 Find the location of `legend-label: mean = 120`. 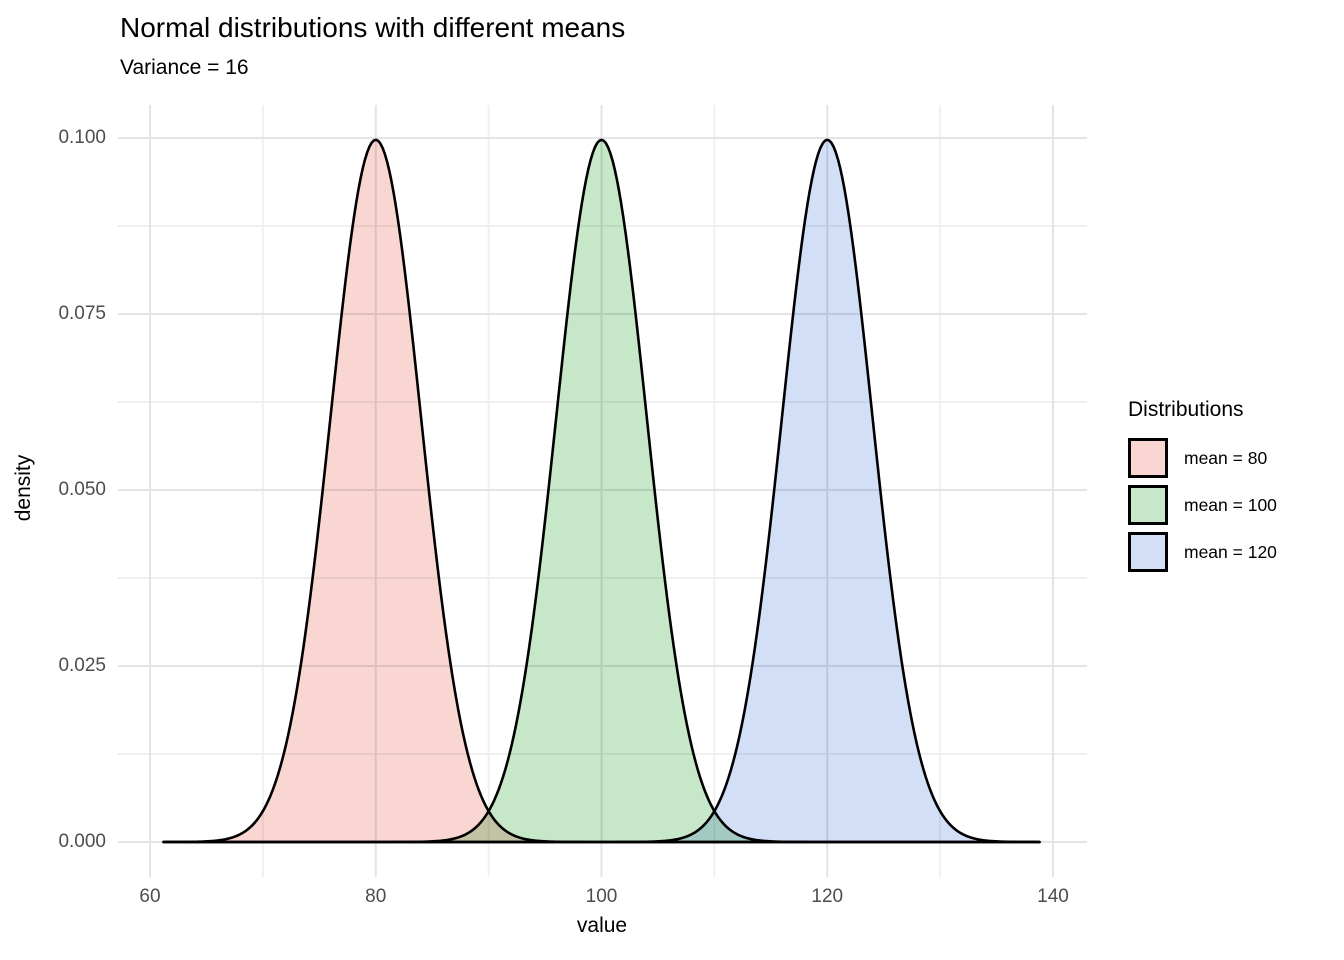

legend-label: mean = 120 is located at coordinates (1230, 551).